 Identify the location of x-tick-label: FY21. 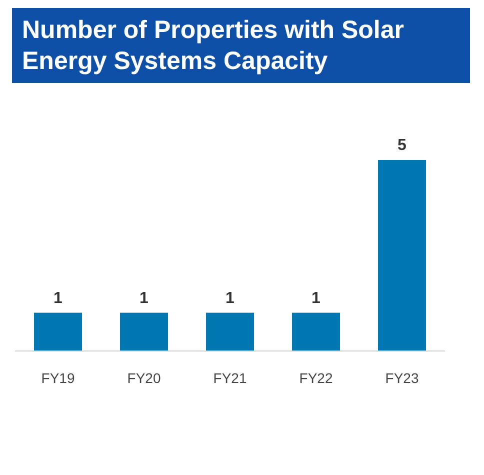
(230, 378).